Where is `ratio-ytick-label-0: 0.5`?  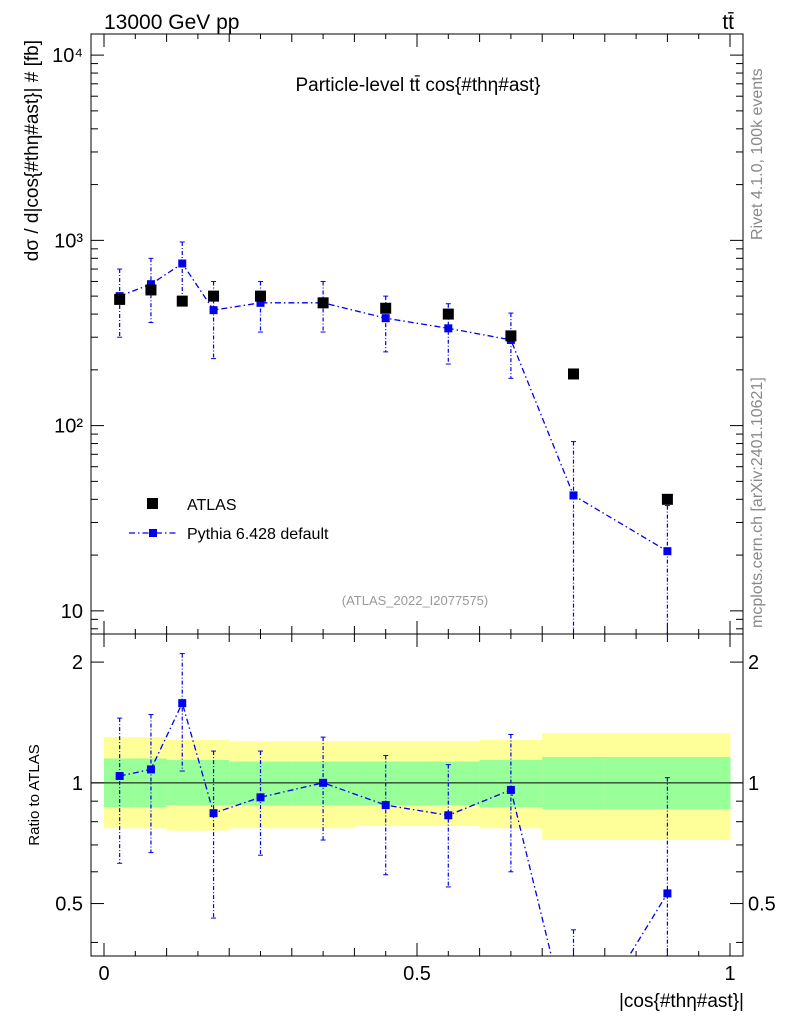 ratio-ytick-label-0: 0.5 is located at coordinates (69, 905).